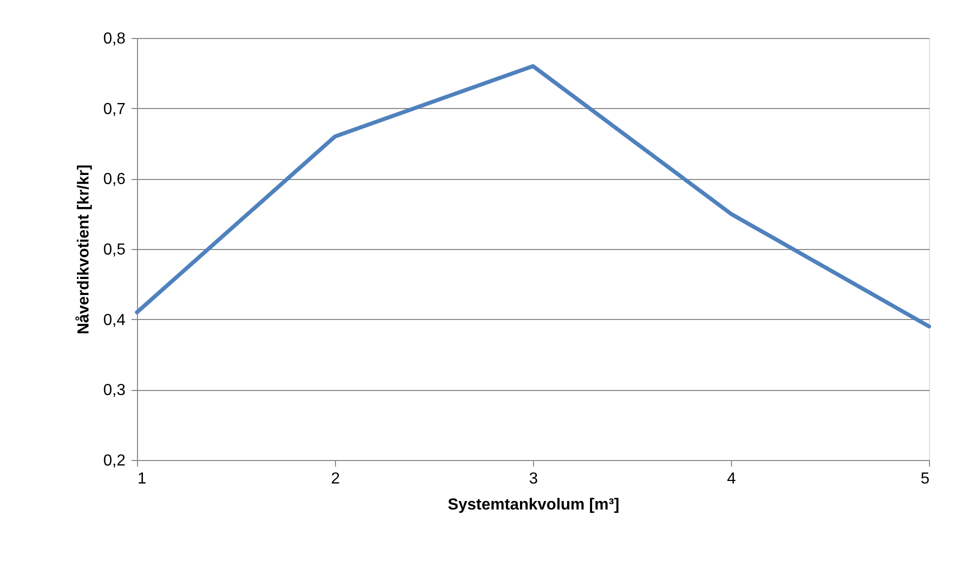 The height and width of the screenshot is (579, 956). Describe the element at coordinates (83, 249) in the screenshot. I see `y-axis-title: Nåverdikvotient [kr/kr]` at that location.